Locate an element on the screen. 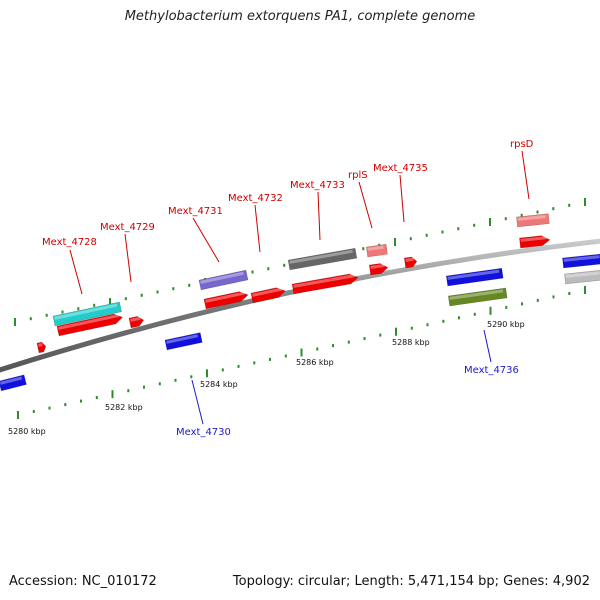 Image resolution: width=600 pixels, height=600 pixels. scale-label: 5286 kbp is located at coordinates (315, 362).